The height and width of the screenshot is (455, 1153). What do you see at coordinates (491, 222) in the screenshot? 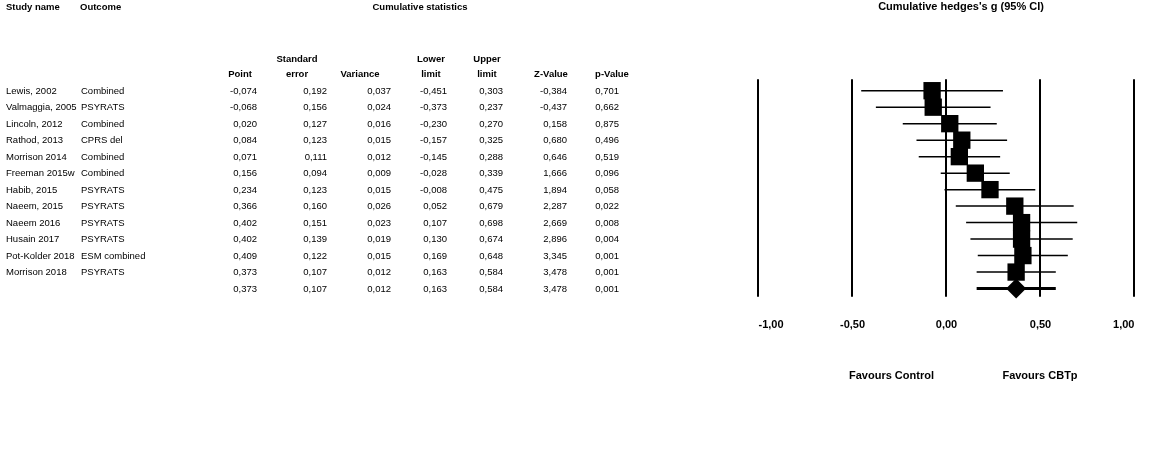
I see `text: 0,698` at bounding box center [491, 222].